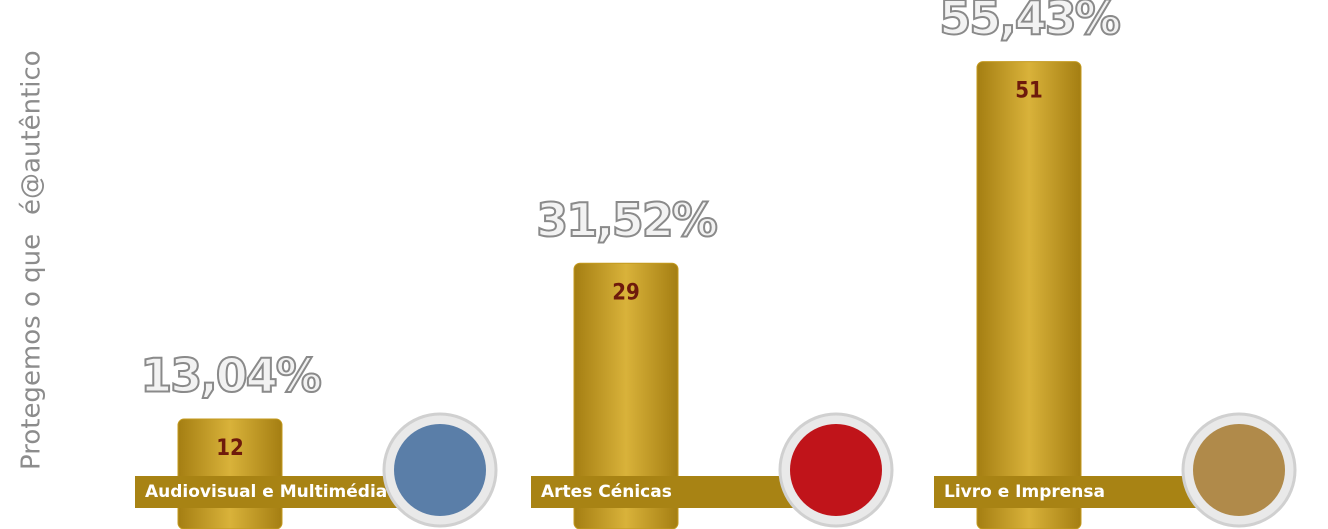  What do you see at coordinates (230, 448) in the screenshot?
I see `value-label: 12` at bounding box center [230, 448].